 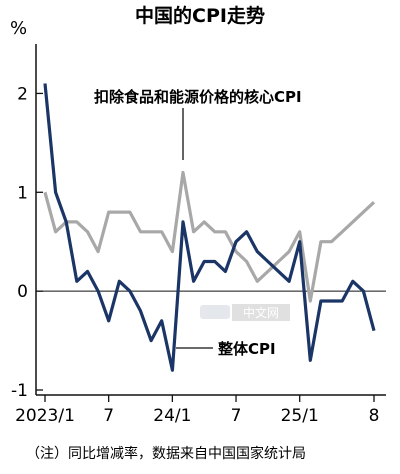 What do you see at coordinates (45, 416) in the screenshot?
I see `x-tick-label: 2023/1` at bounding box center [45, 416].